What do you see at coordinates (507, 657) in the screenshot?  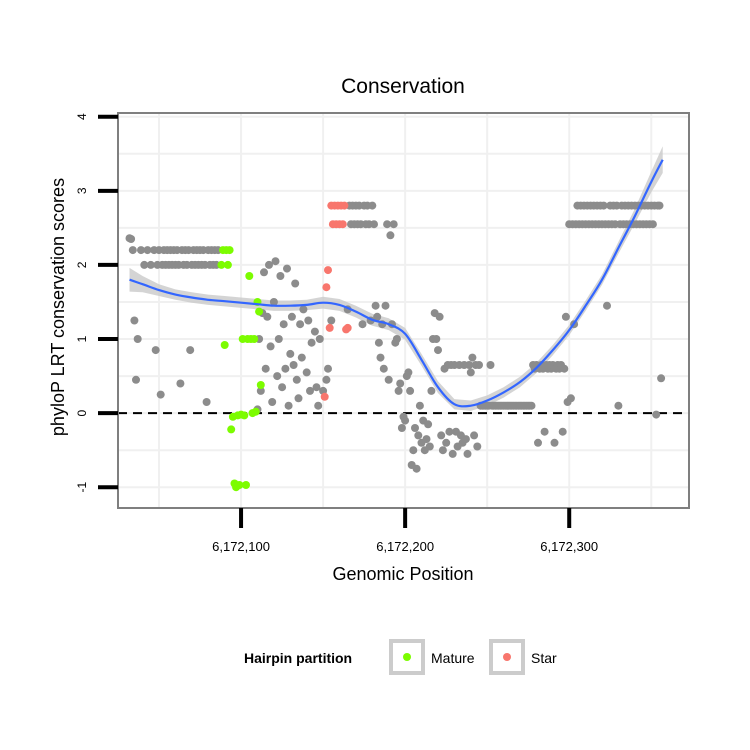 I see `legend-dot-star` at bounding box center [507, 657].